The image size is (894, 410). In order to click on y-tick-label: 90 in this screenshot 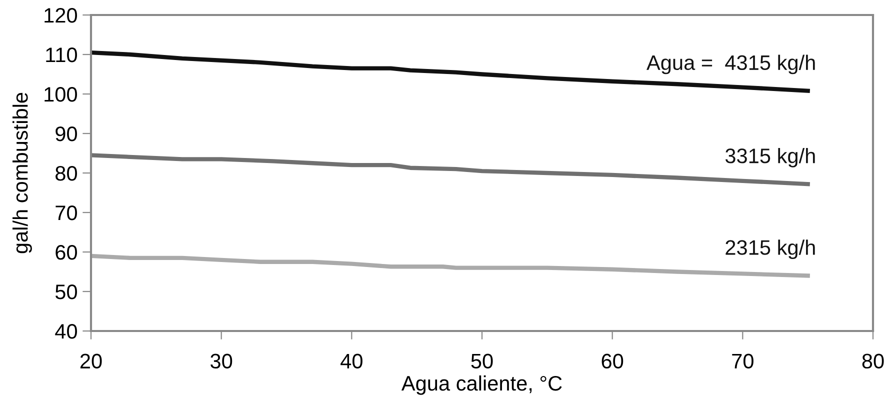, I will do `click(66, 134)`.